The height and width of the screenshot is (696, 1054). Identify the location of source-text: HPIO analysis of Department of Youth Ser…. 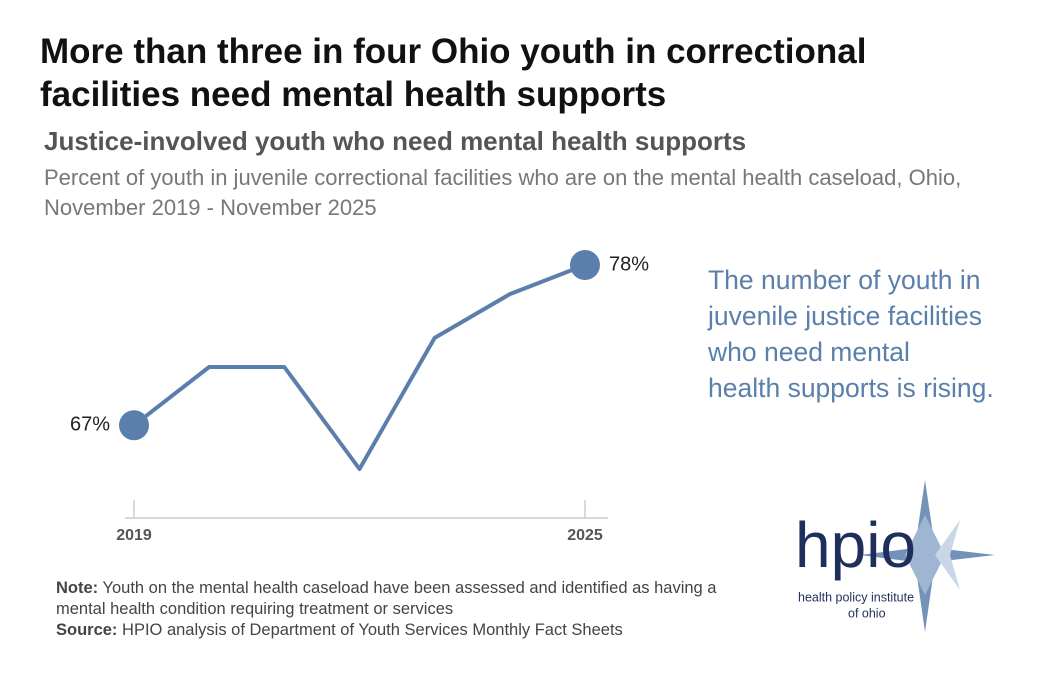
(372, 630).